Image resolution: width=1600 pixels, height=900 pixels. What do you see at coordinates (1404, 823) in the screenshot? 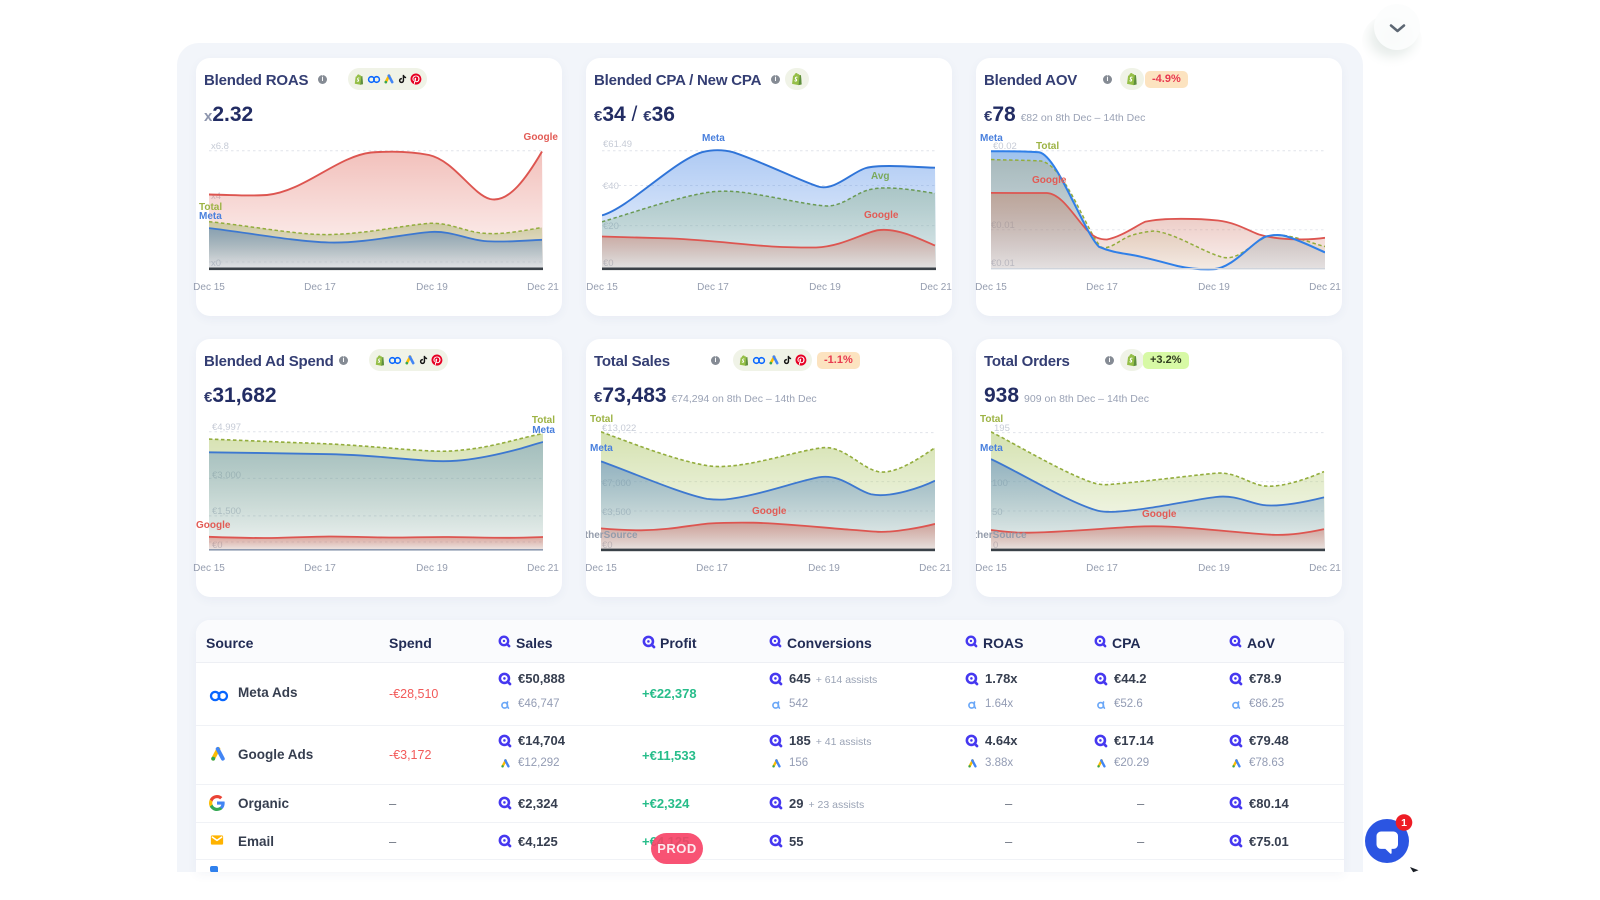
I see `svg-text: 1` at bounding box center [1404, 823].